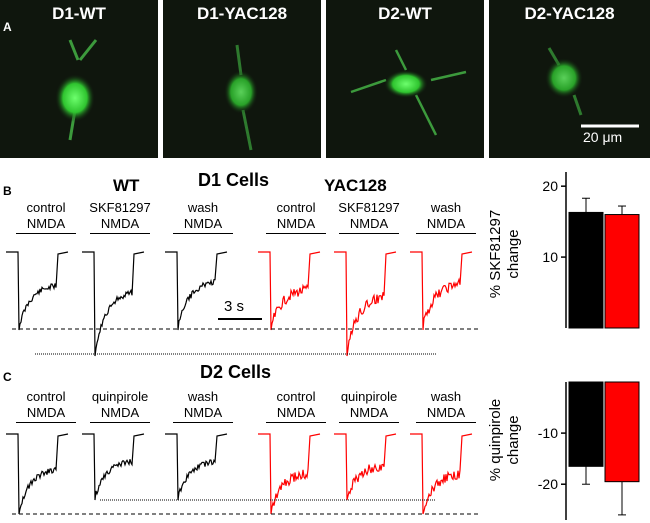 Image resolution: width=650 pixels, height=523 pixels. What do you see at coordinates (7, 191) in the screenshot?
I see `panel-letter-b: B` at bounding box center [7, 191].